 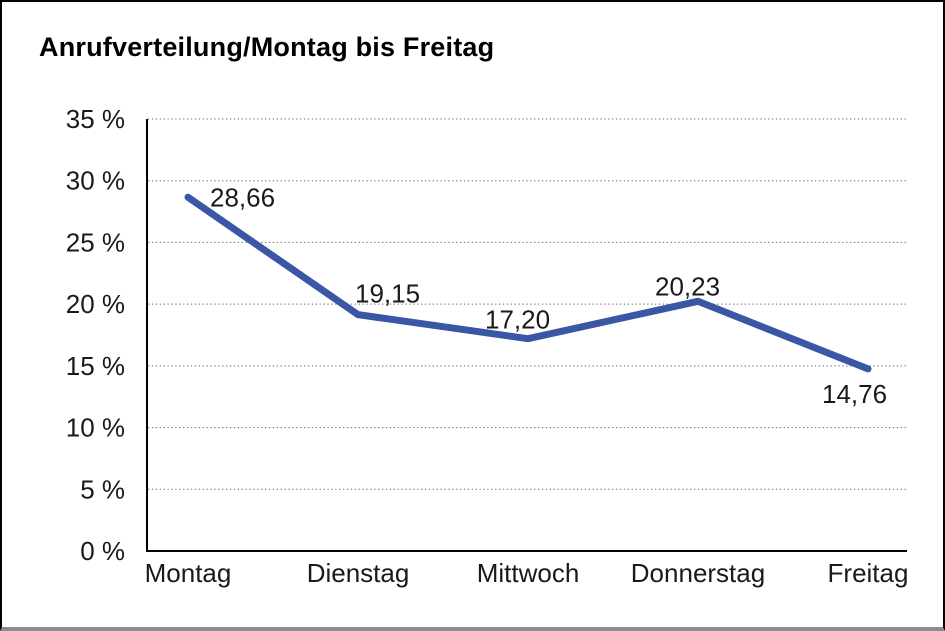 I want to click on y-tick-label: 20 %, so click(x=95, y=304).